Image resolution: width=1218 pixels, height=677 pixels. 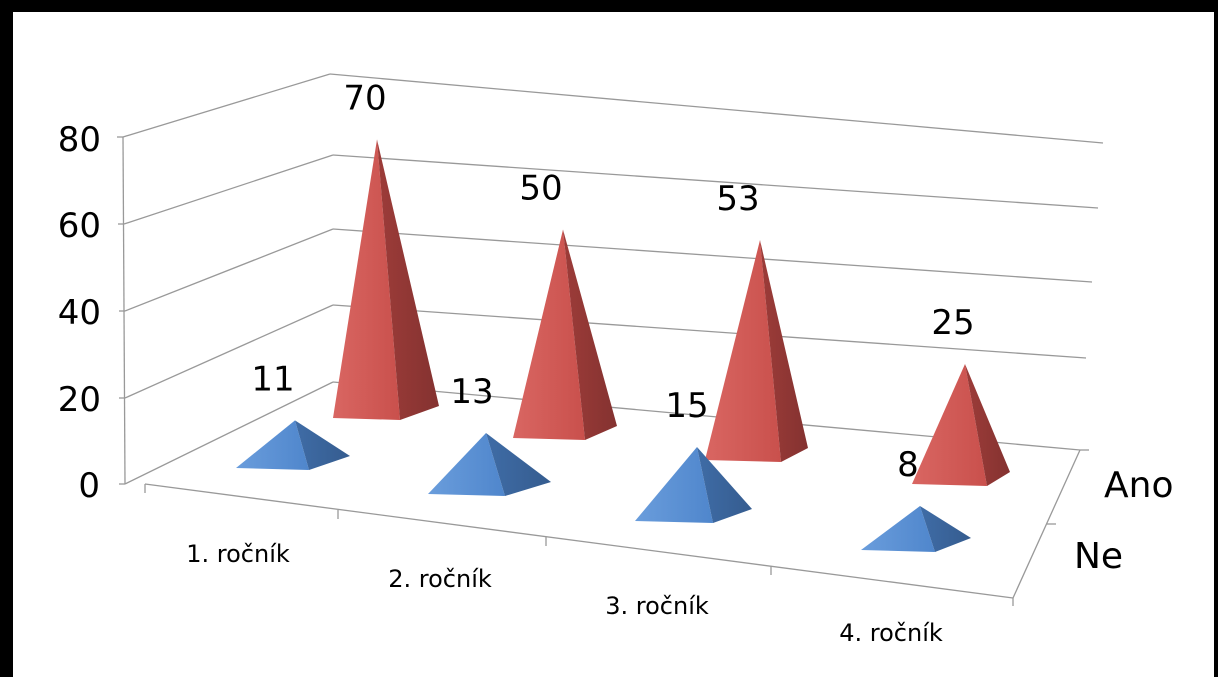 I want to click on pyramid-ano-3: 53, so click(x=756, y=320).